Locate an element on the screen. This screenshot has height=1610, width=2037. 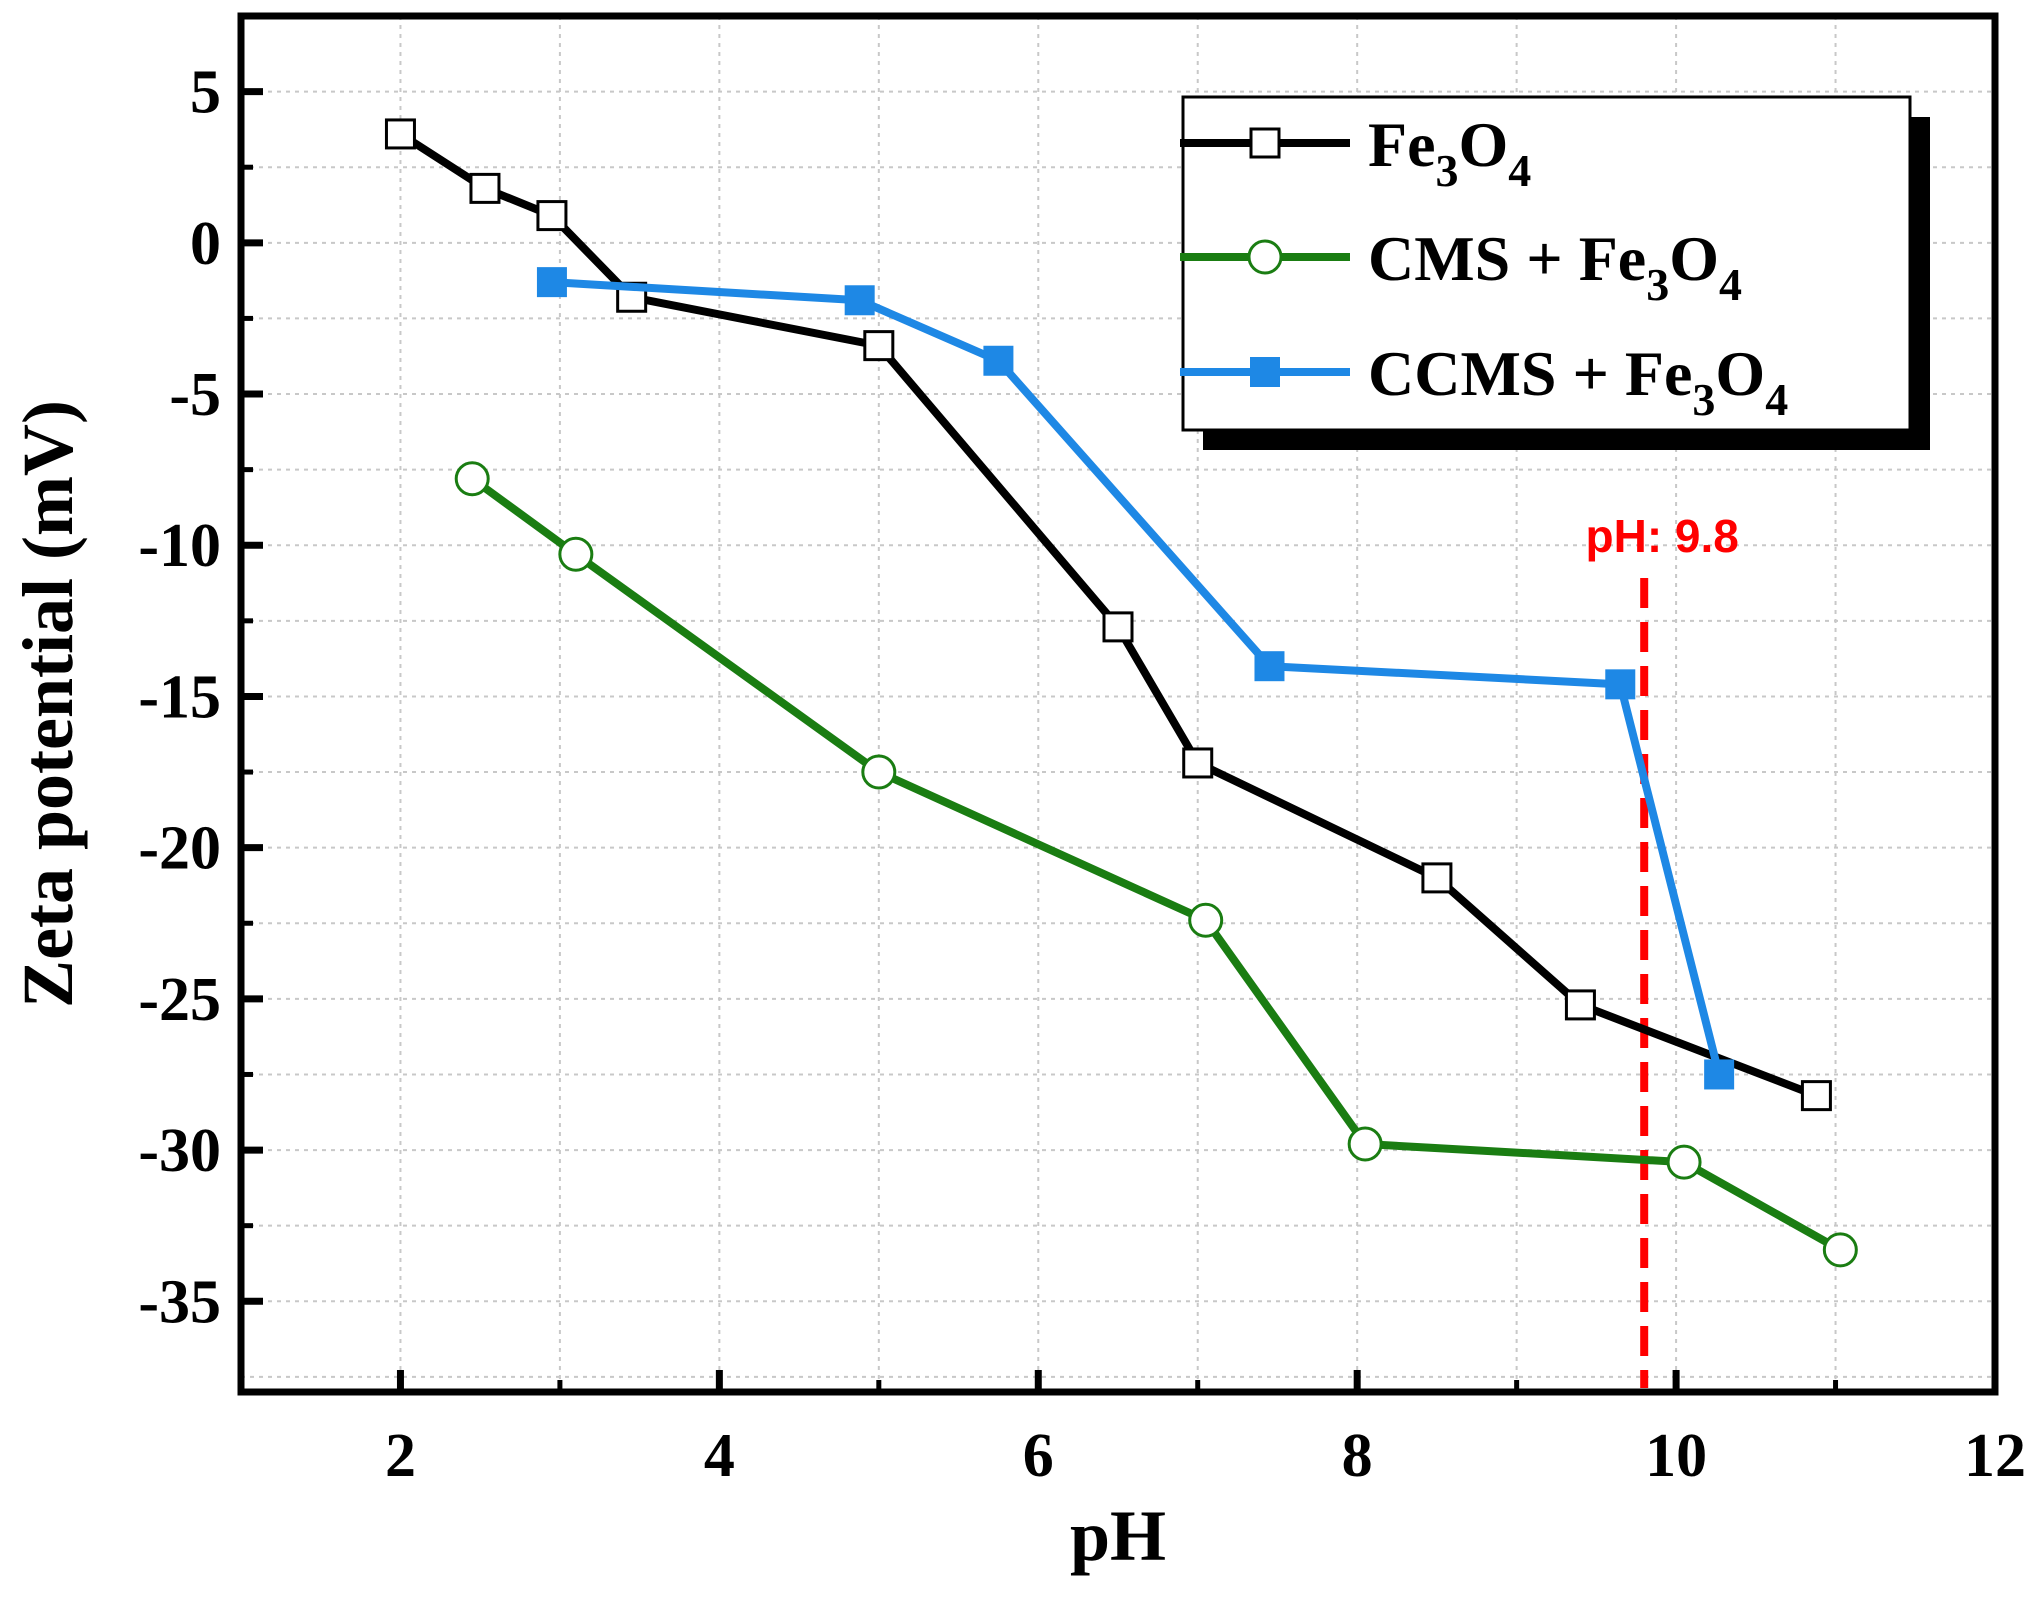
x-tick-label: 4 is located at coordinates (719, 1456).